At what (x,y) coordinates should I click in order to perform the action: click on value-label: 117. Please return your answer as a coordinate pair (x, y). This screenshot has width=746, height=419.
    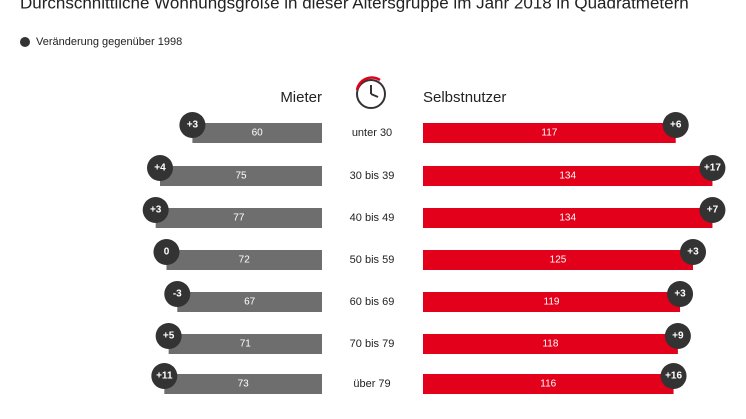
    Looking at the image, I should click on (549, 133).